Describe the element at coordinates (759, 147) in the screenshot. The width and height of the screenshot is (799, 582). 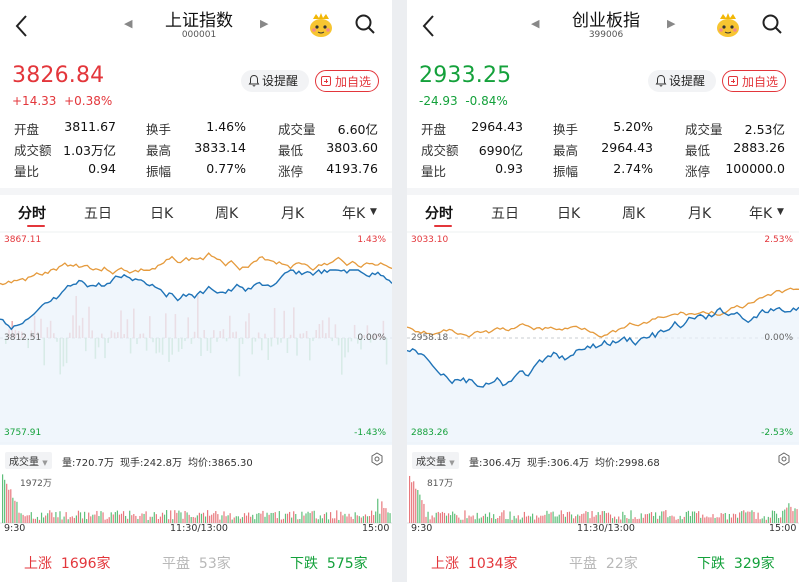
I see `stat-value: 2883.26` at that location.